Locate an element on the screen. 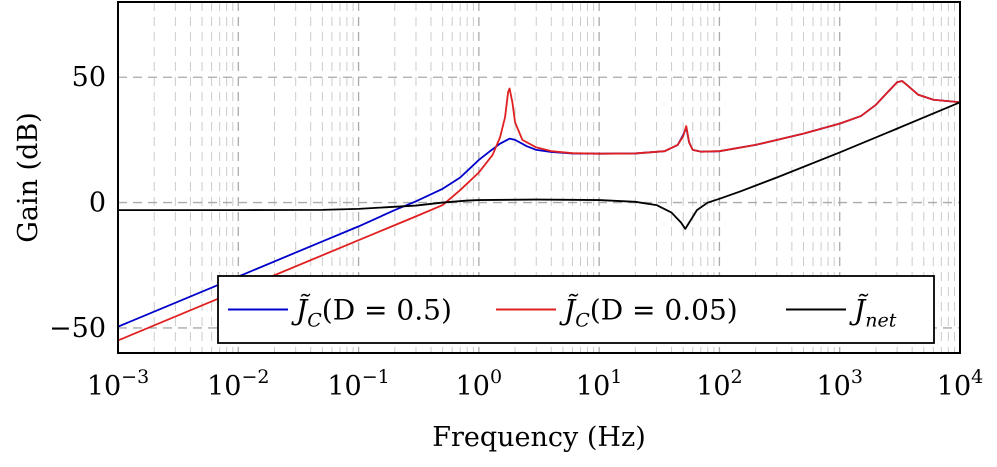 This screenshot has width=997, height=467. x-tick-exponent: 4 is located at coordinates (977, 377).